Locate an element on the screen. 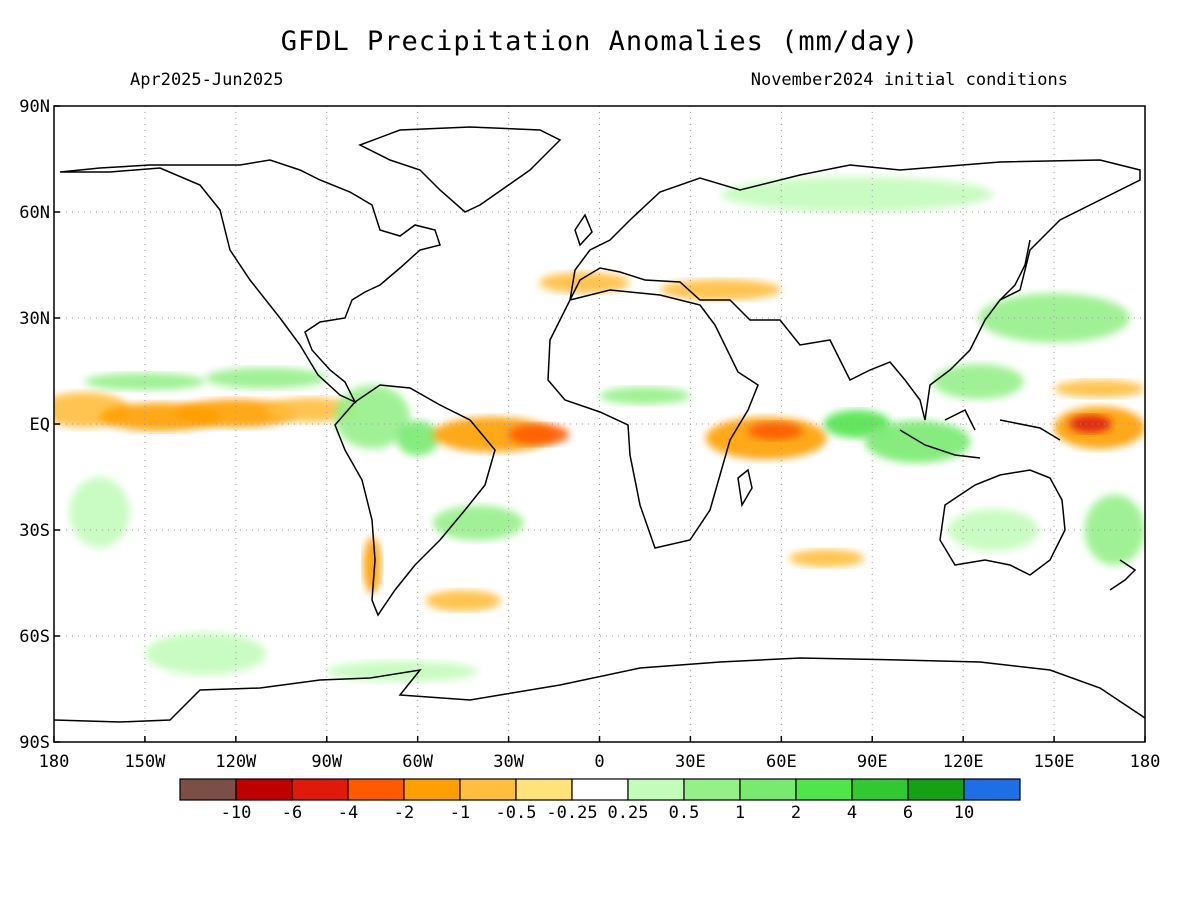 This screenshot has height=900, width=1200. map-title: GFDL Precipitation Anomalies (mm/day) is located at coordinates (600, 41).